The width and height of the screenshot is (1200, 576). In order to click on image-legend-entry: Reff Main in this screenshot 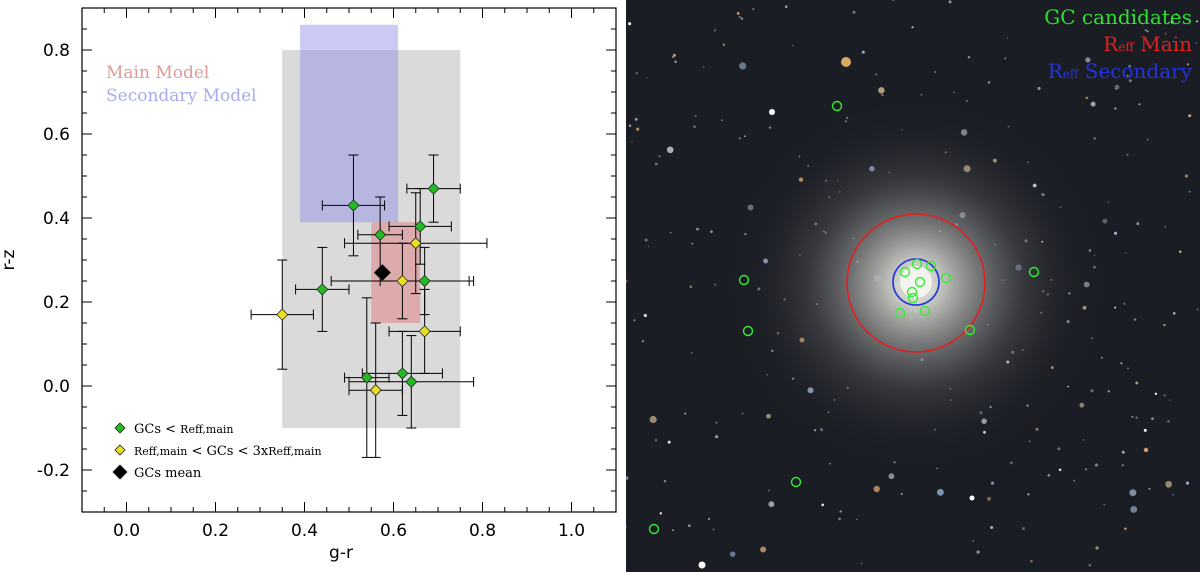, I will do `click(1147, 44)`.